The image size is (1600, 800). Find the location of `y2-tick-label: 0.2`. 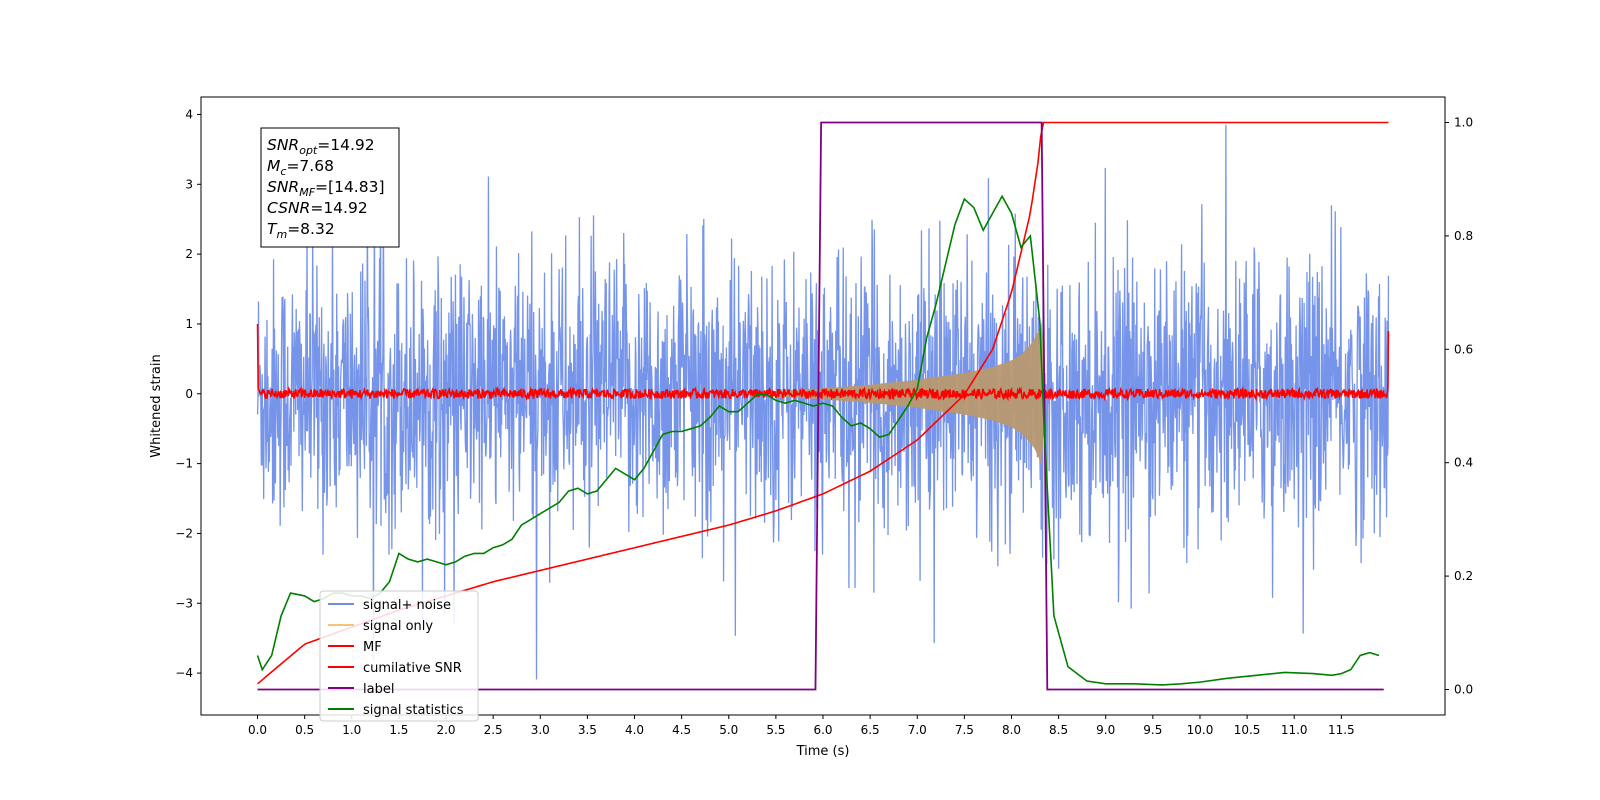

y2-tick-label: 0.2 is located at coordinates (1463, 576).